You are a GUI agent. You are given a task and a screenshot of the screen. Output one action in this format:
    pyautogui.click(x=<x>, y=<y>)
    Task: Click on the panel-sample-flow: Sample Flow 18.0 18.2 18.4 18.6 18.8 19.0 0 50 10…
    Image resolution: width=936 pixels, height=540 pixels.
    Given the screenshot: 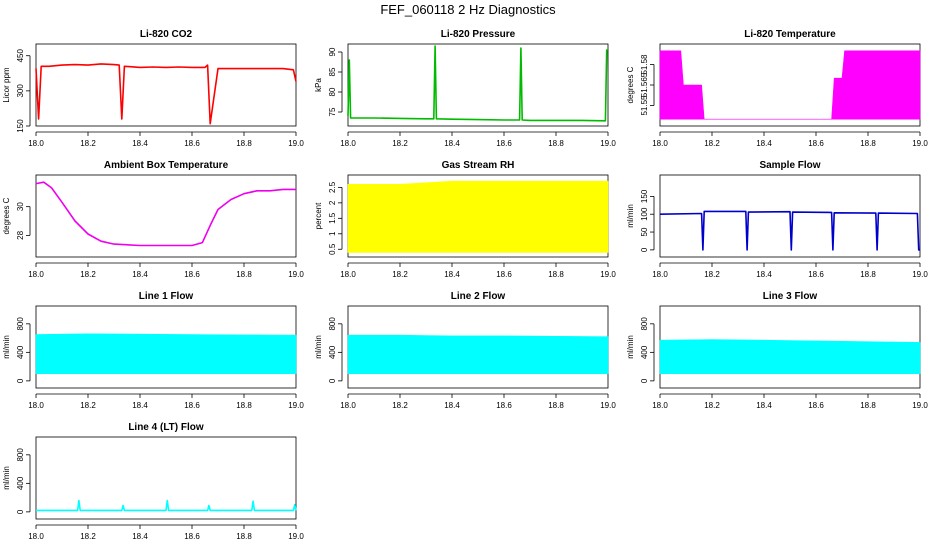 What is the action you would take?
    pyautogui.click(x=777, y=219)
    